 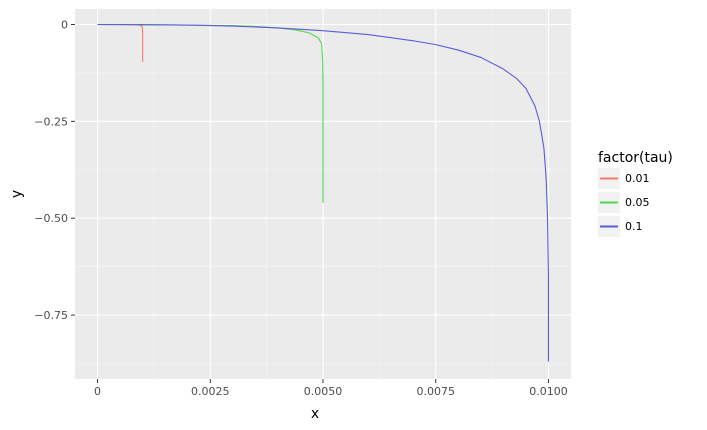 What do you see at coordinates (435, 391) in the screenshot?
I see `x-tick-label: 0.0075` at bounding box center [435, 391].